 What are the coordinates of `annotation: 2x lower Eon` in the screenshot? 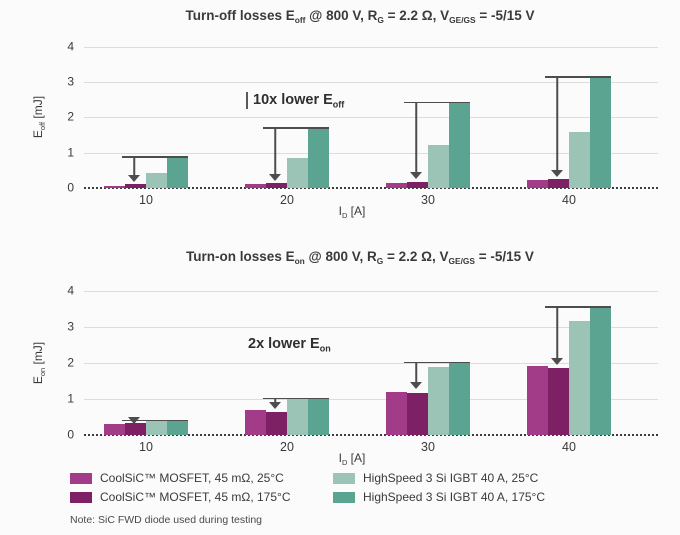 It's located at (289, 344).